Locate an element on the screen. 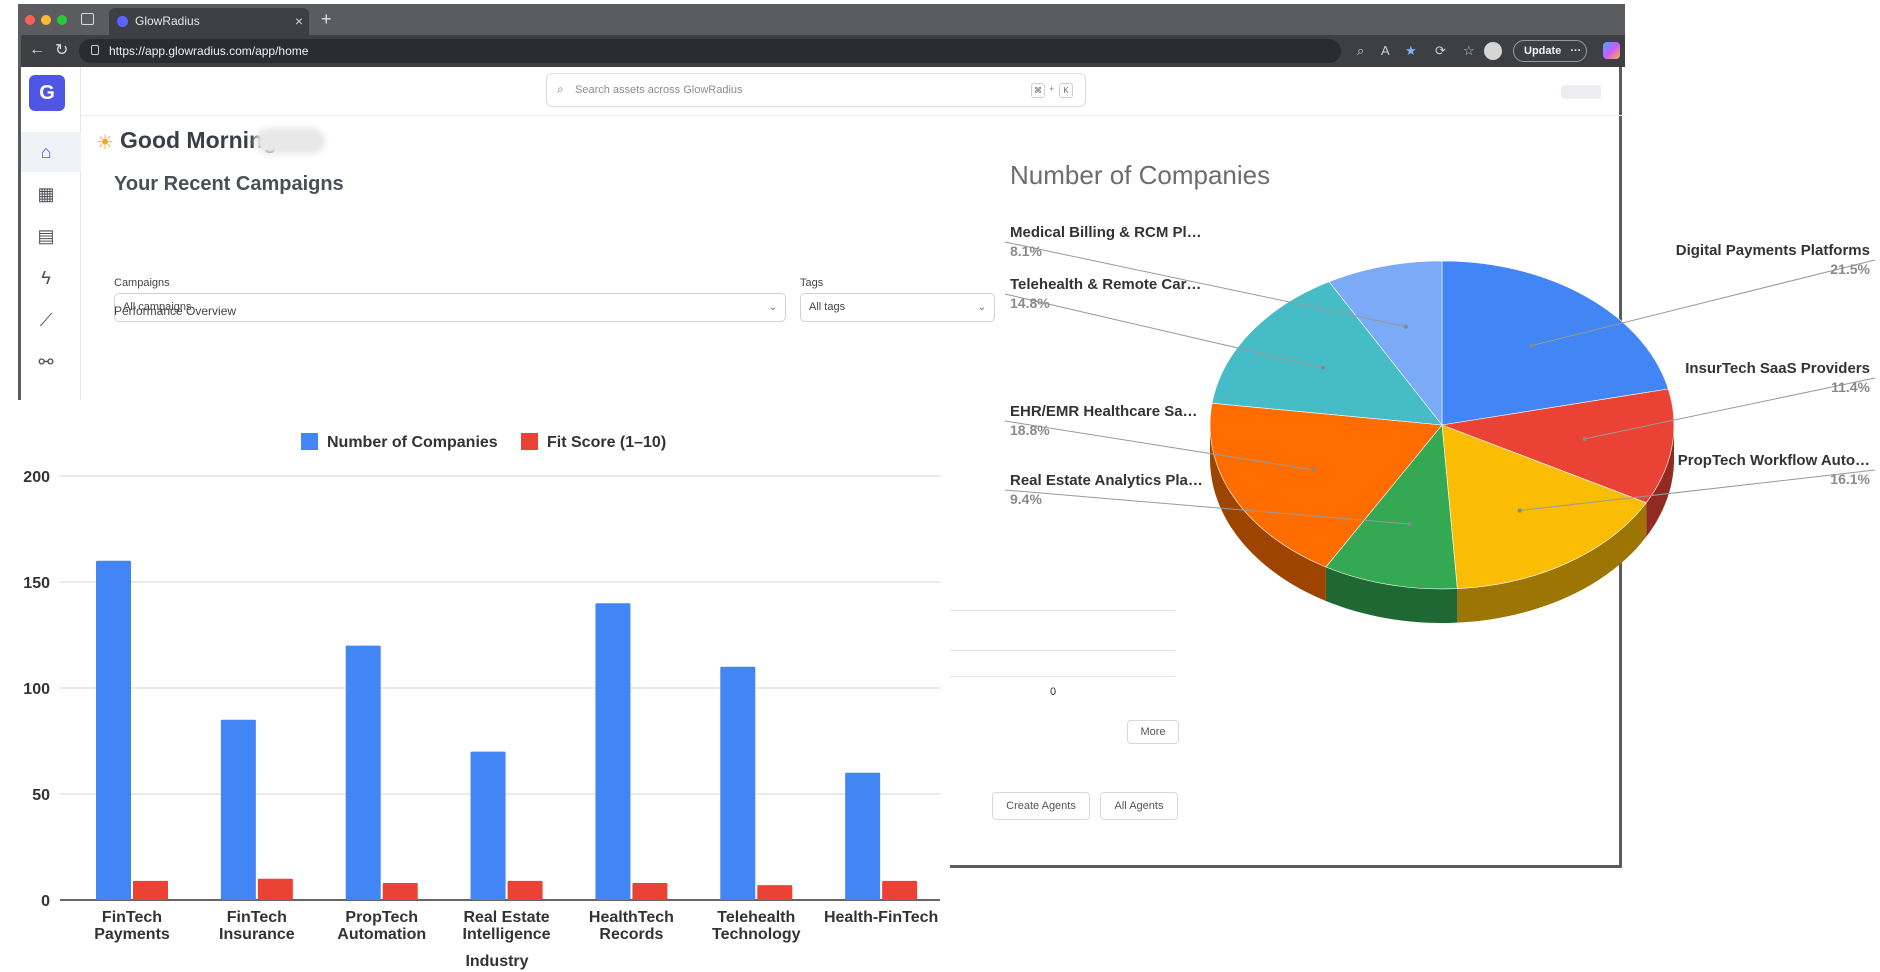  url-field: https://app.glowradius.com/app/home is located at coordinates (710, 51).